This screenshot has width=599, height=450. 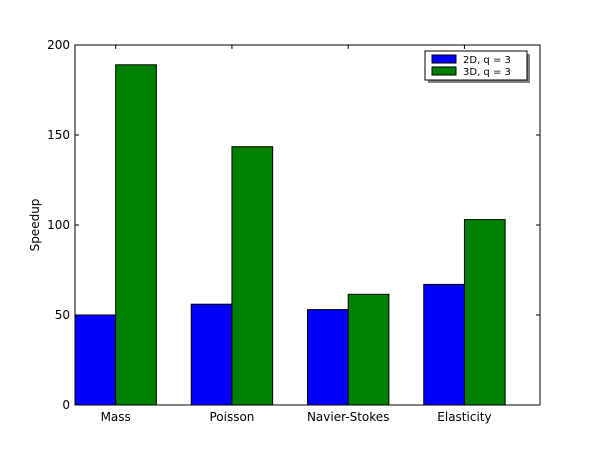 What do you see at coordinates (211, 354) in the screenshot?
I see `bar-2d-poisson` at bounding box center [211, 354].